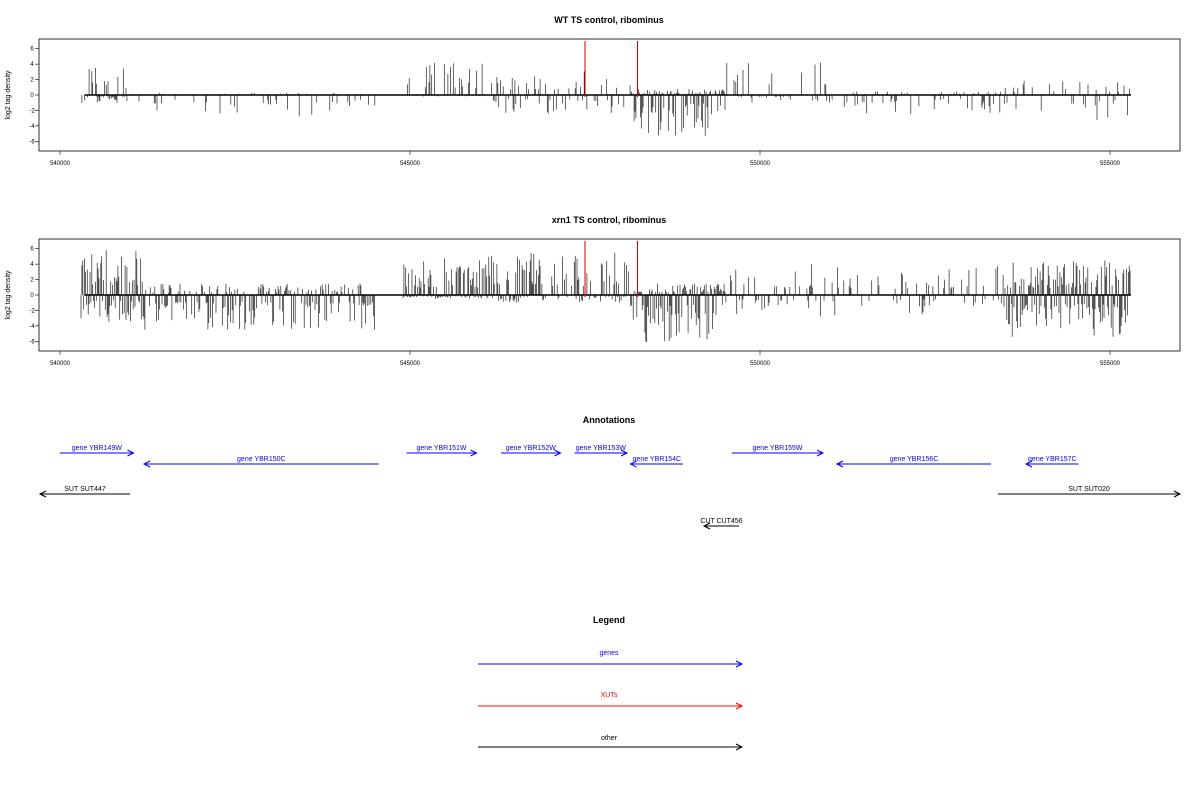 The image size is (1200, 805). I want to click on feature-label: gene YBR157C, so click(1052, 459).